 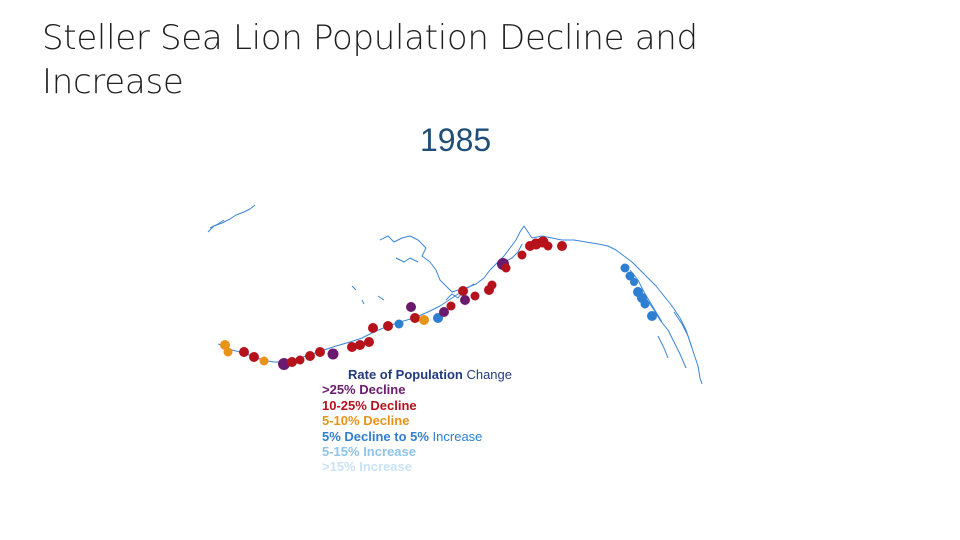 I want to click on legend-item-gt15-increase: >15% Increase, so click(x=417, y=466).